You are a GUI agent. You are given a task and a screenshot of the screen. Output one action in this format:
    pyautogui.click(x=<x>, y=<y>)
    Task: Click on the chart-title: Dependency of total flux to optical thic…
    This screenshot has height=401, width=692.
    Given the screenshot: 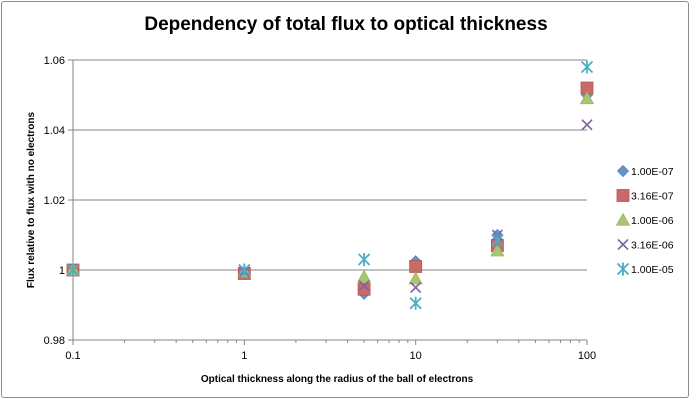 What is the action you would take?
    pyautogui.click(x=346, y=24)
    